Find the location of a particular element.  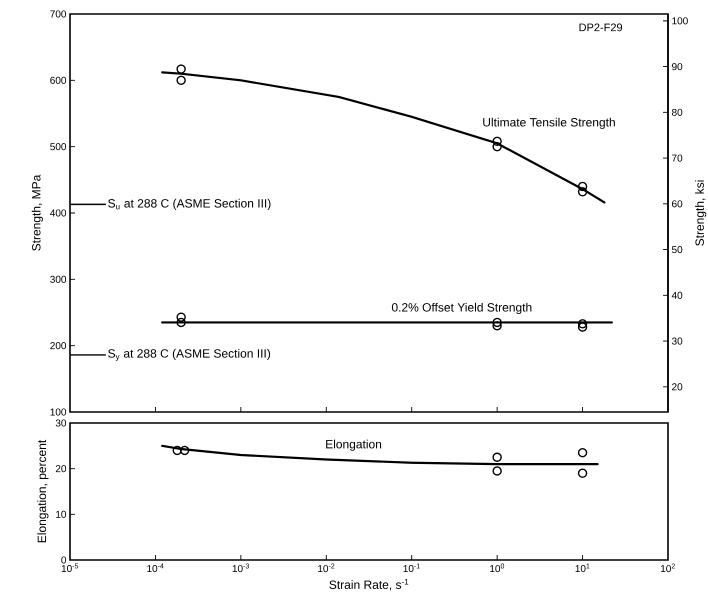

series-label: Elongation is located at coordinates (354, 445).